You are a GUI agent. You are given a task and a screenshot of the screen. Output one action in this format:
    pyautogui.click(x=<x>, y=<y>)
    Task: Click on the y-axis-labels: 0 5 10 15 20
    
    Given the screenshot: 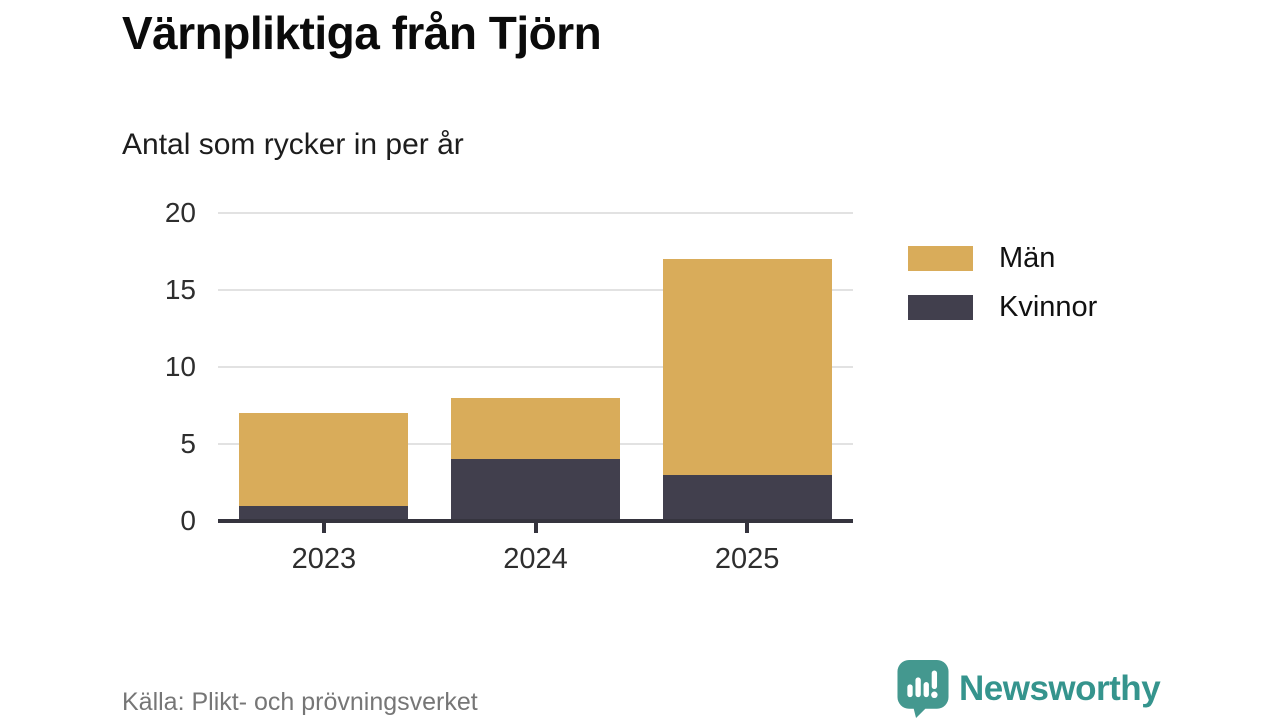 What is the action you would take?
    pyautogui.click(x=148, y=367)
    